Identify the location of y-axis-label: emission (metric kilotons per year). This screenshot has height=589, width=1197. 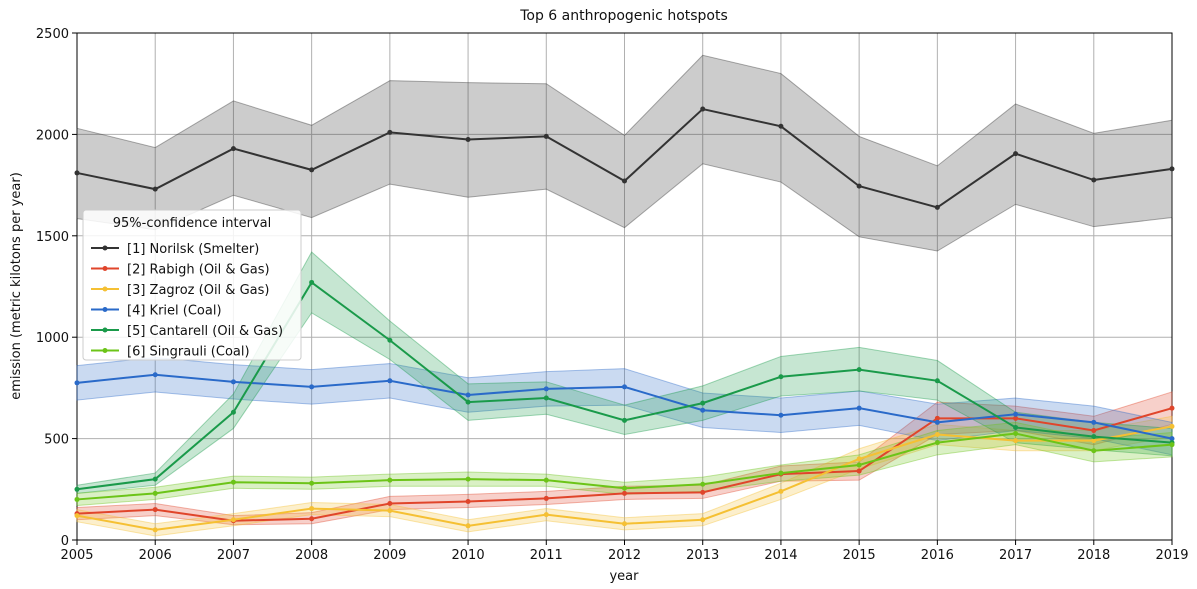
(16, 286).